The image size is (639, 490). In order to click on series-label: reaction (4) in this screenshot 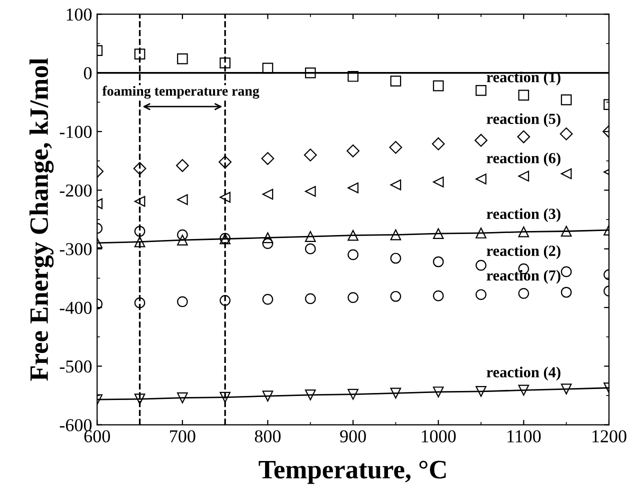, I will do `click(523, 373)`.